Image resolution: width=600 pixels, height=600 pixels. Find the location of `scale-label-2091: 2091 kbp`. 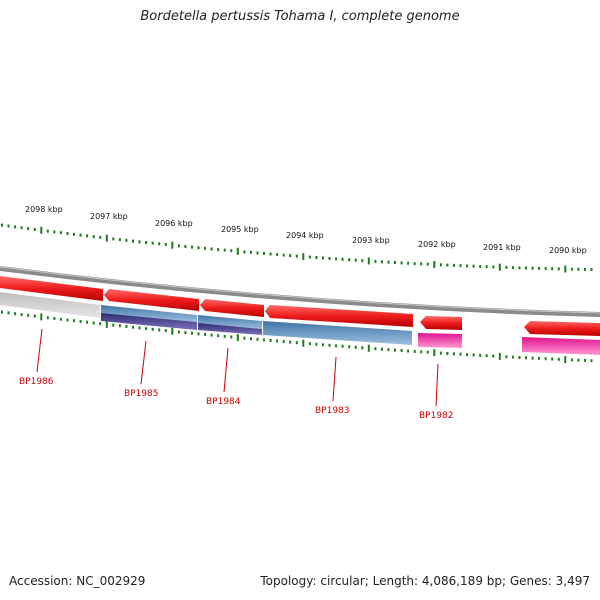

scale-label-2091: 2091 kbp is located at coordinates (502, 247).